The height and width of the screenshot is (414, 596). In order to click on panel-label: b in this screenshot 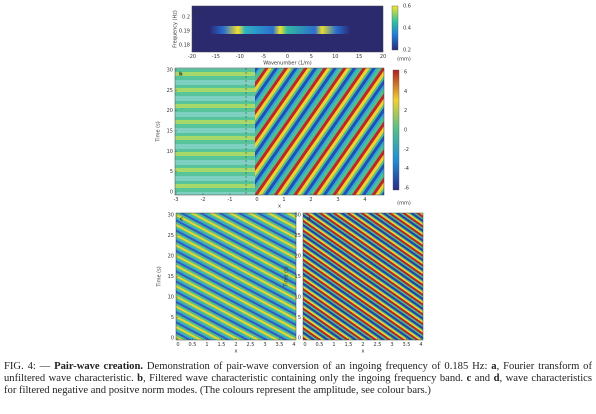, I will do `click(181, 75)`.